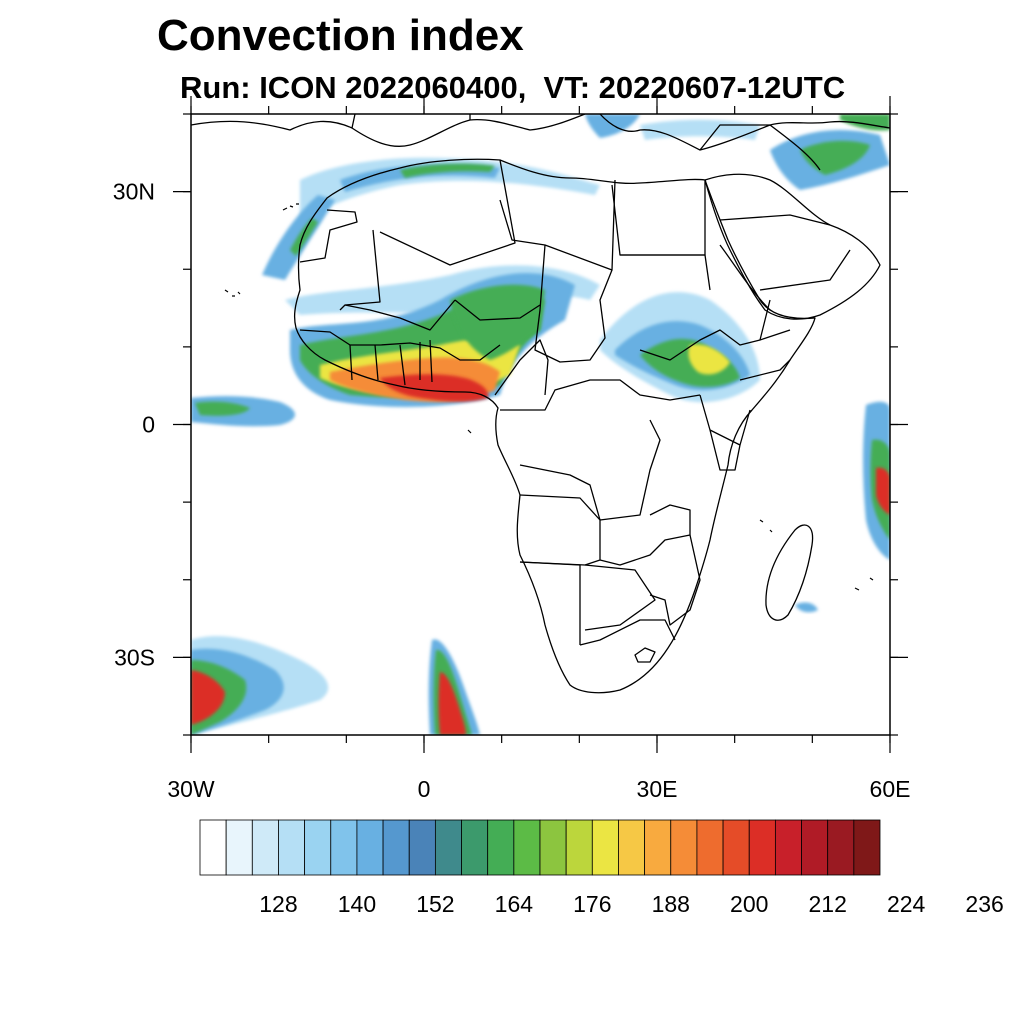 The height and width of the screenshot is (1024, 1024). What do you see at coordinates (497, 322) in the screenshot?
I see `field-blob-nigeria-green` at bounding box center [497, 322].